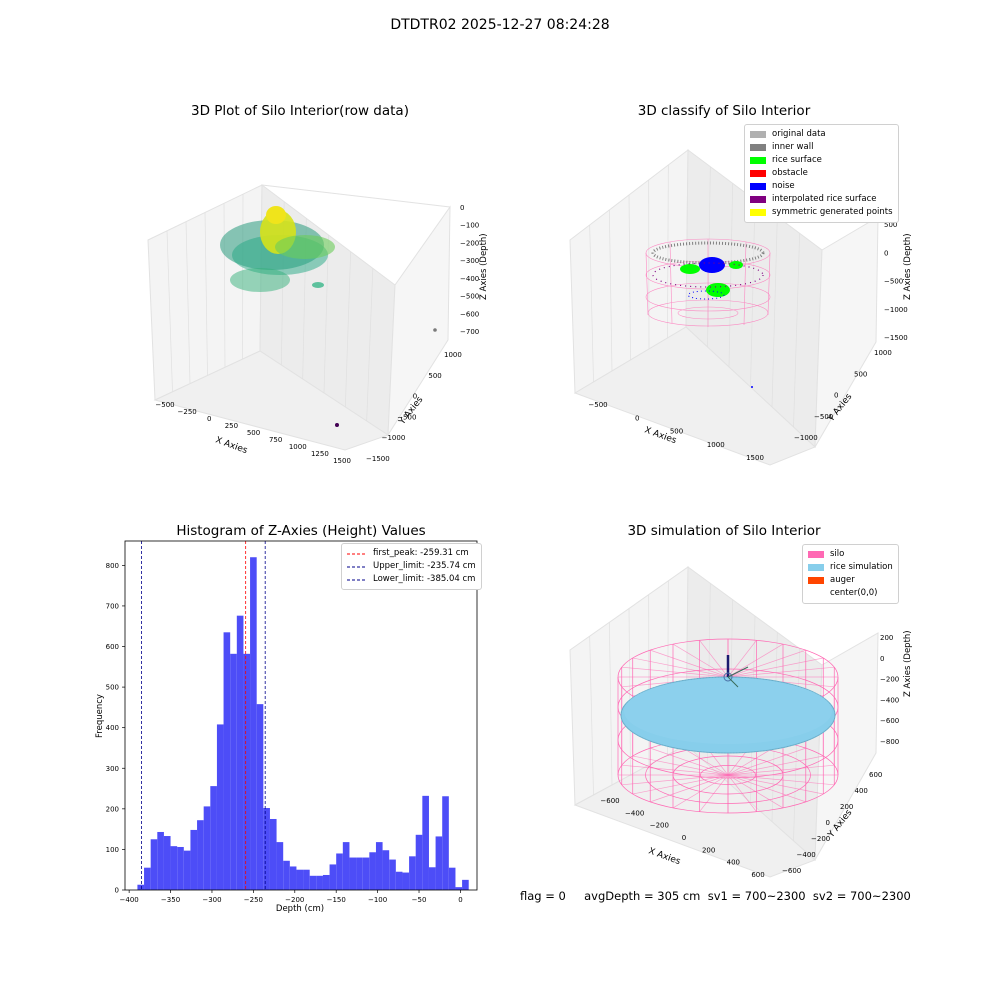 Image resolution: width=1000 pixels, height=1000 pixels. Describe the element at coordinates (300, 909) in the screenshot. I see `histogram-x-axis-label: Depth (cm)` at that location.